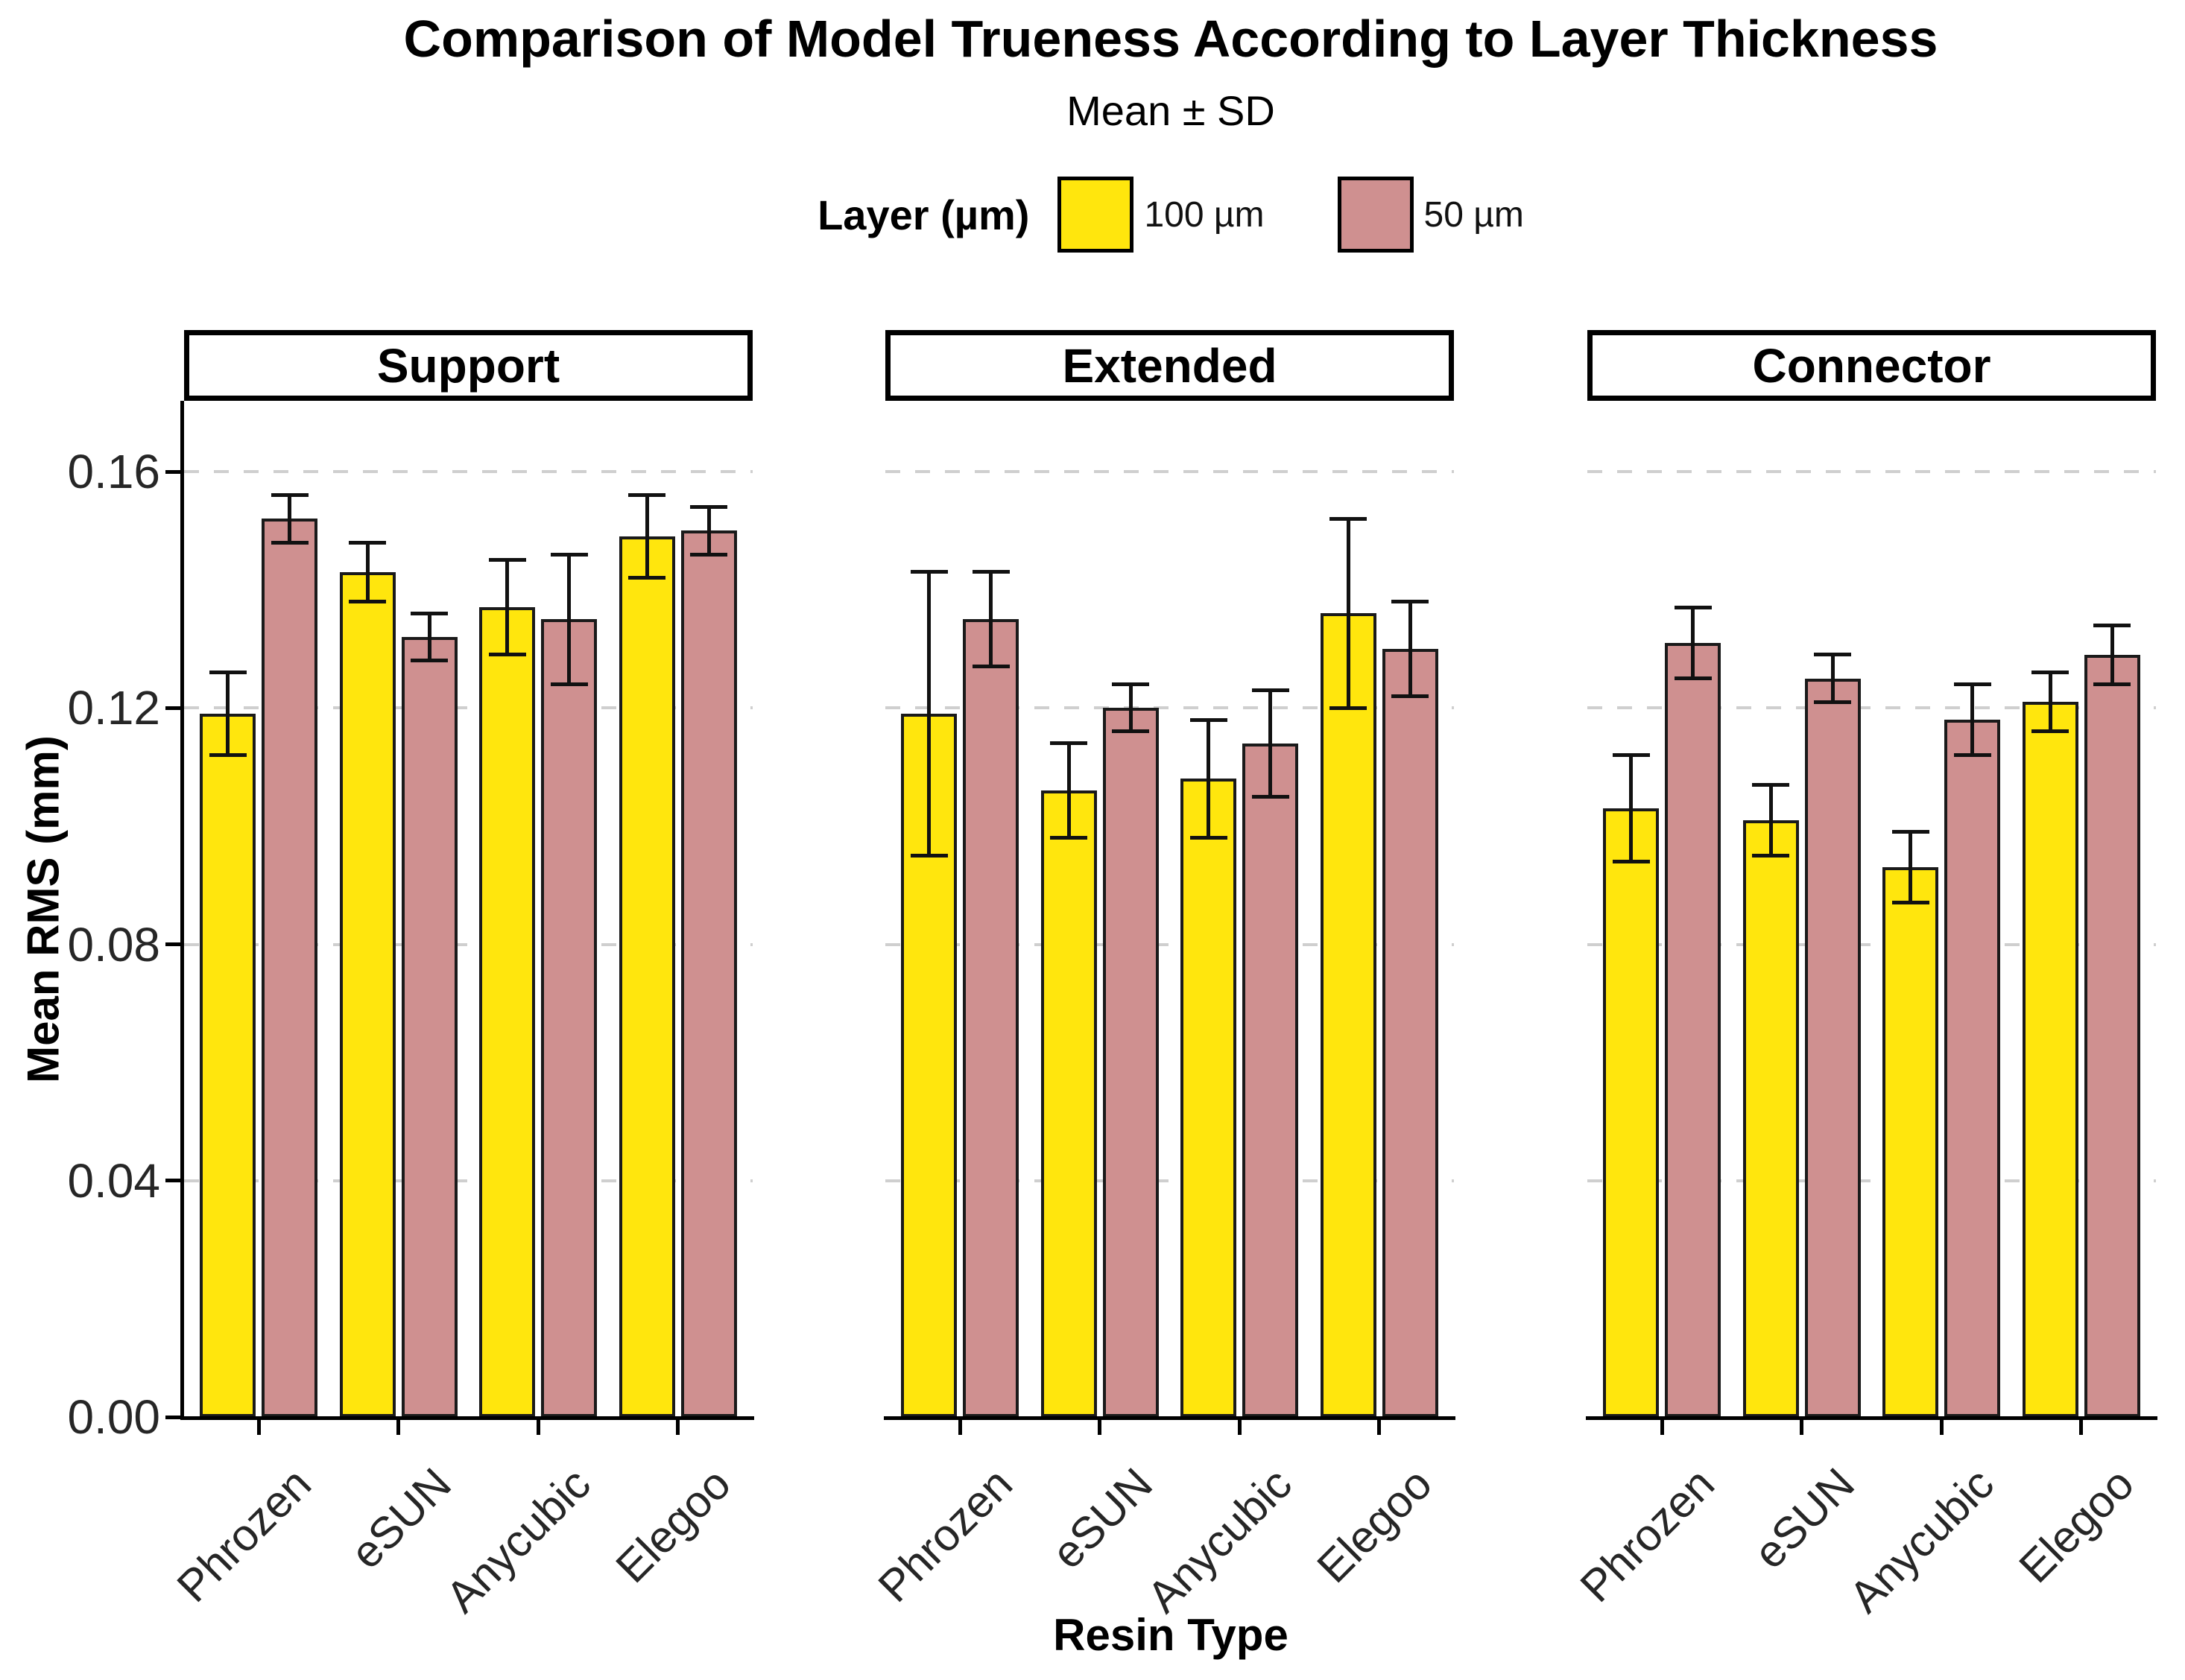 The width and height of the screenshot is (2185, 1680). What do you see at coordinates (1911, 867) in the screenshot?
I see `errbar-line-connector-anycubic-100m` at bounding box center [1911, 867].